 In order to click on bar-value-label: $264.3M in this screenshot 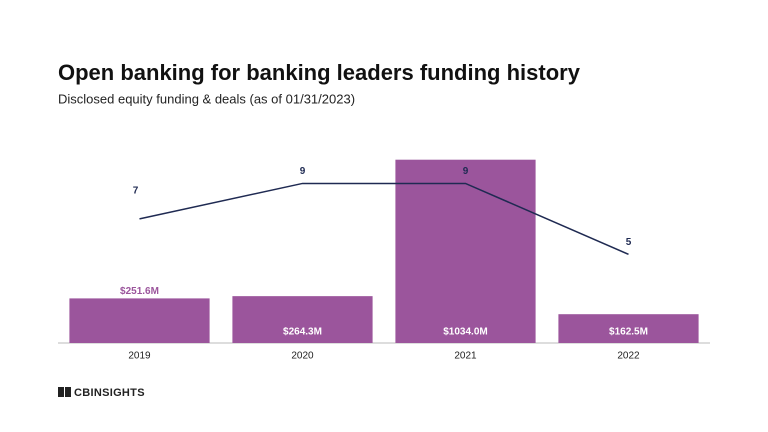, I will do `click(302, 332)`.